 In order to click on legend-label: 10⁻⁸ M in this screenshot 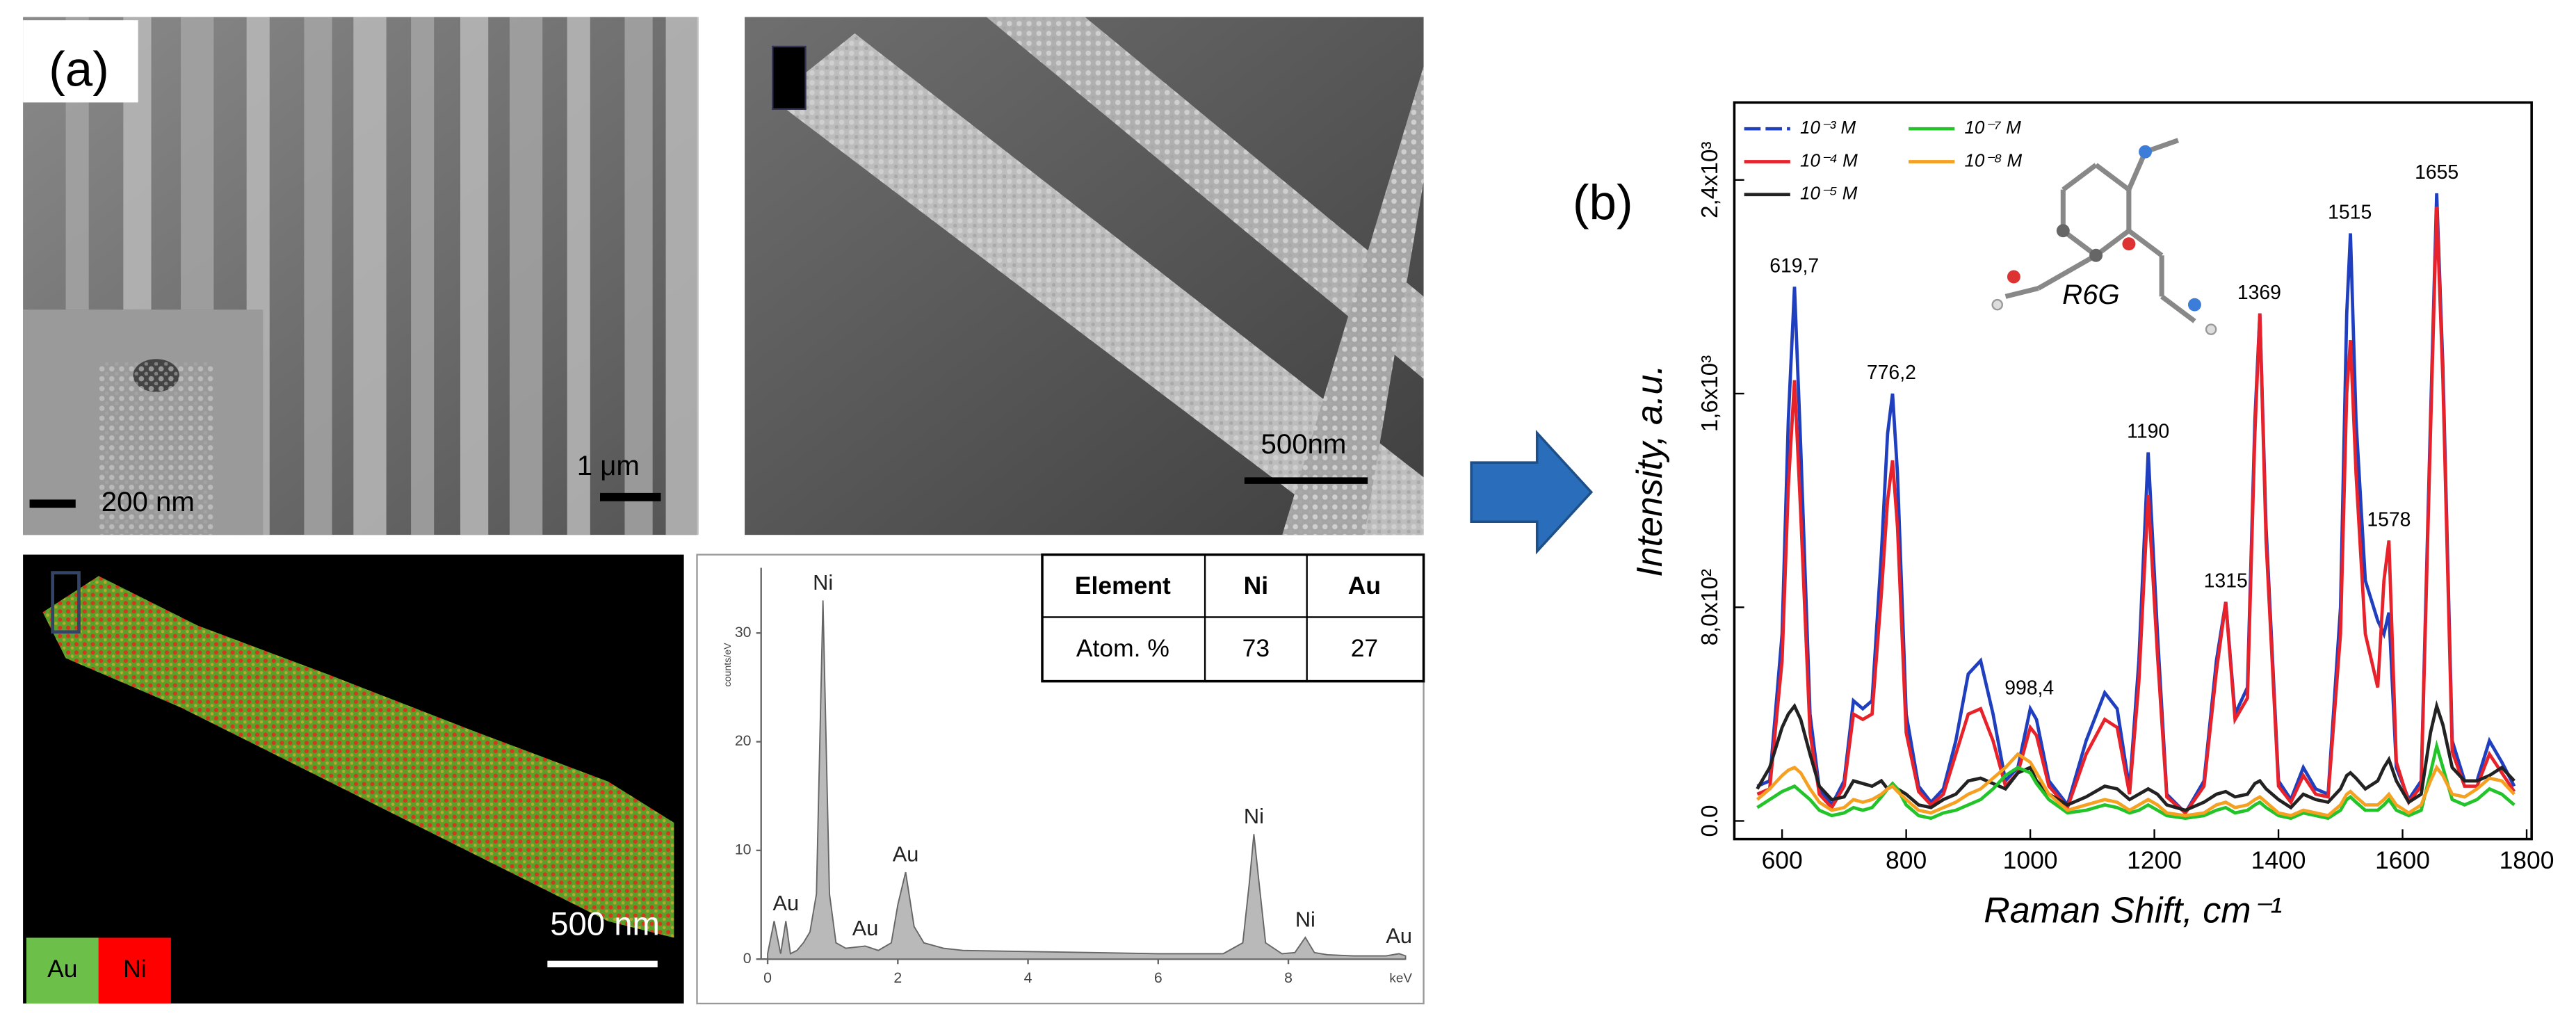, I will do `click(1993, 160)`.